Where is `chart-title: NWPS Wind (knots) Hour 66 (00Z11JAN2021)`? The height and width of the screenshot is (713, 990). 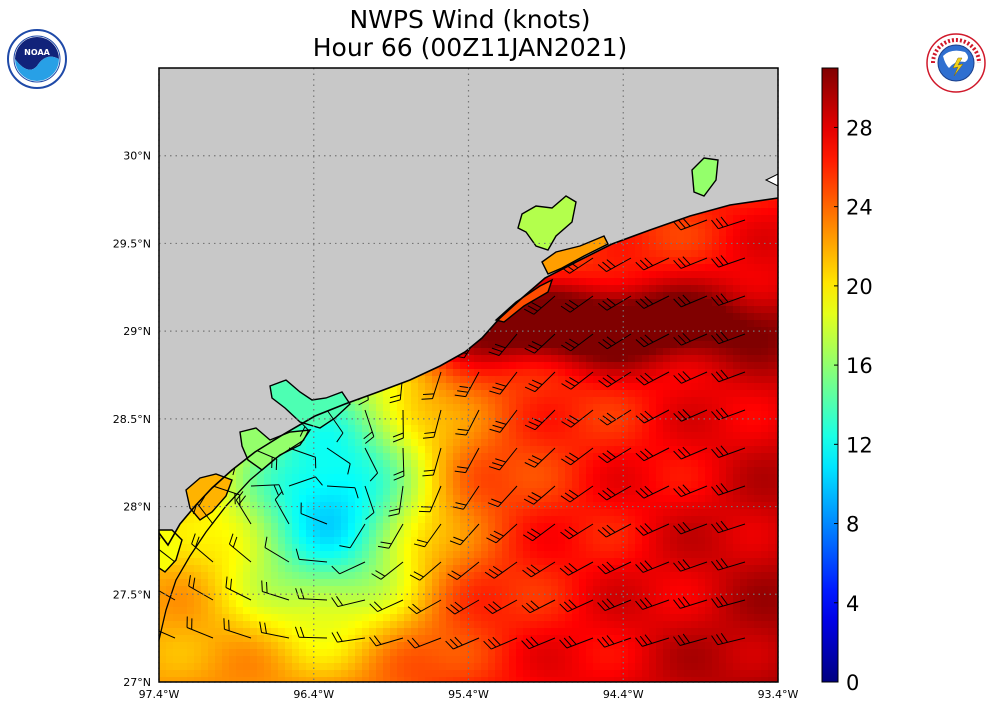
chart-title: NWPS Wind (knots) Hour 66 (00Z11JAN2021) is located at coordinates (470, 34).